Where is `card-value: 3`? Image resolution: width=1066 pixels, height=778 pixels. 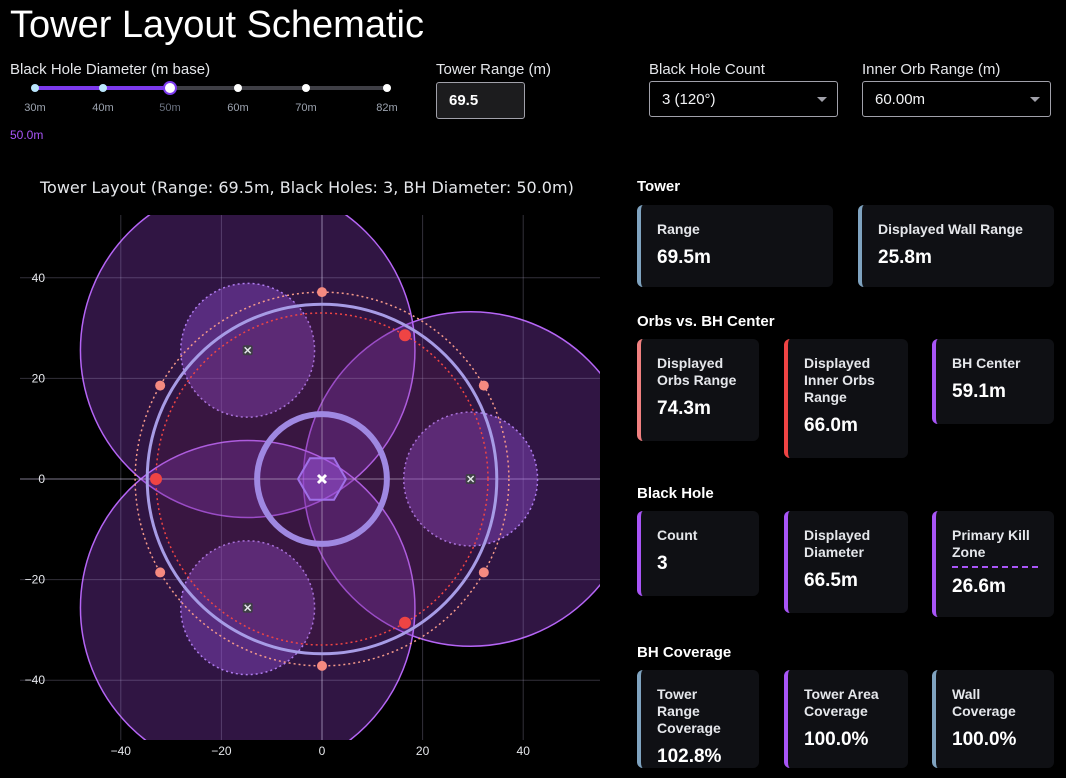 card-value: 3 is located at coordinates (662, 563).